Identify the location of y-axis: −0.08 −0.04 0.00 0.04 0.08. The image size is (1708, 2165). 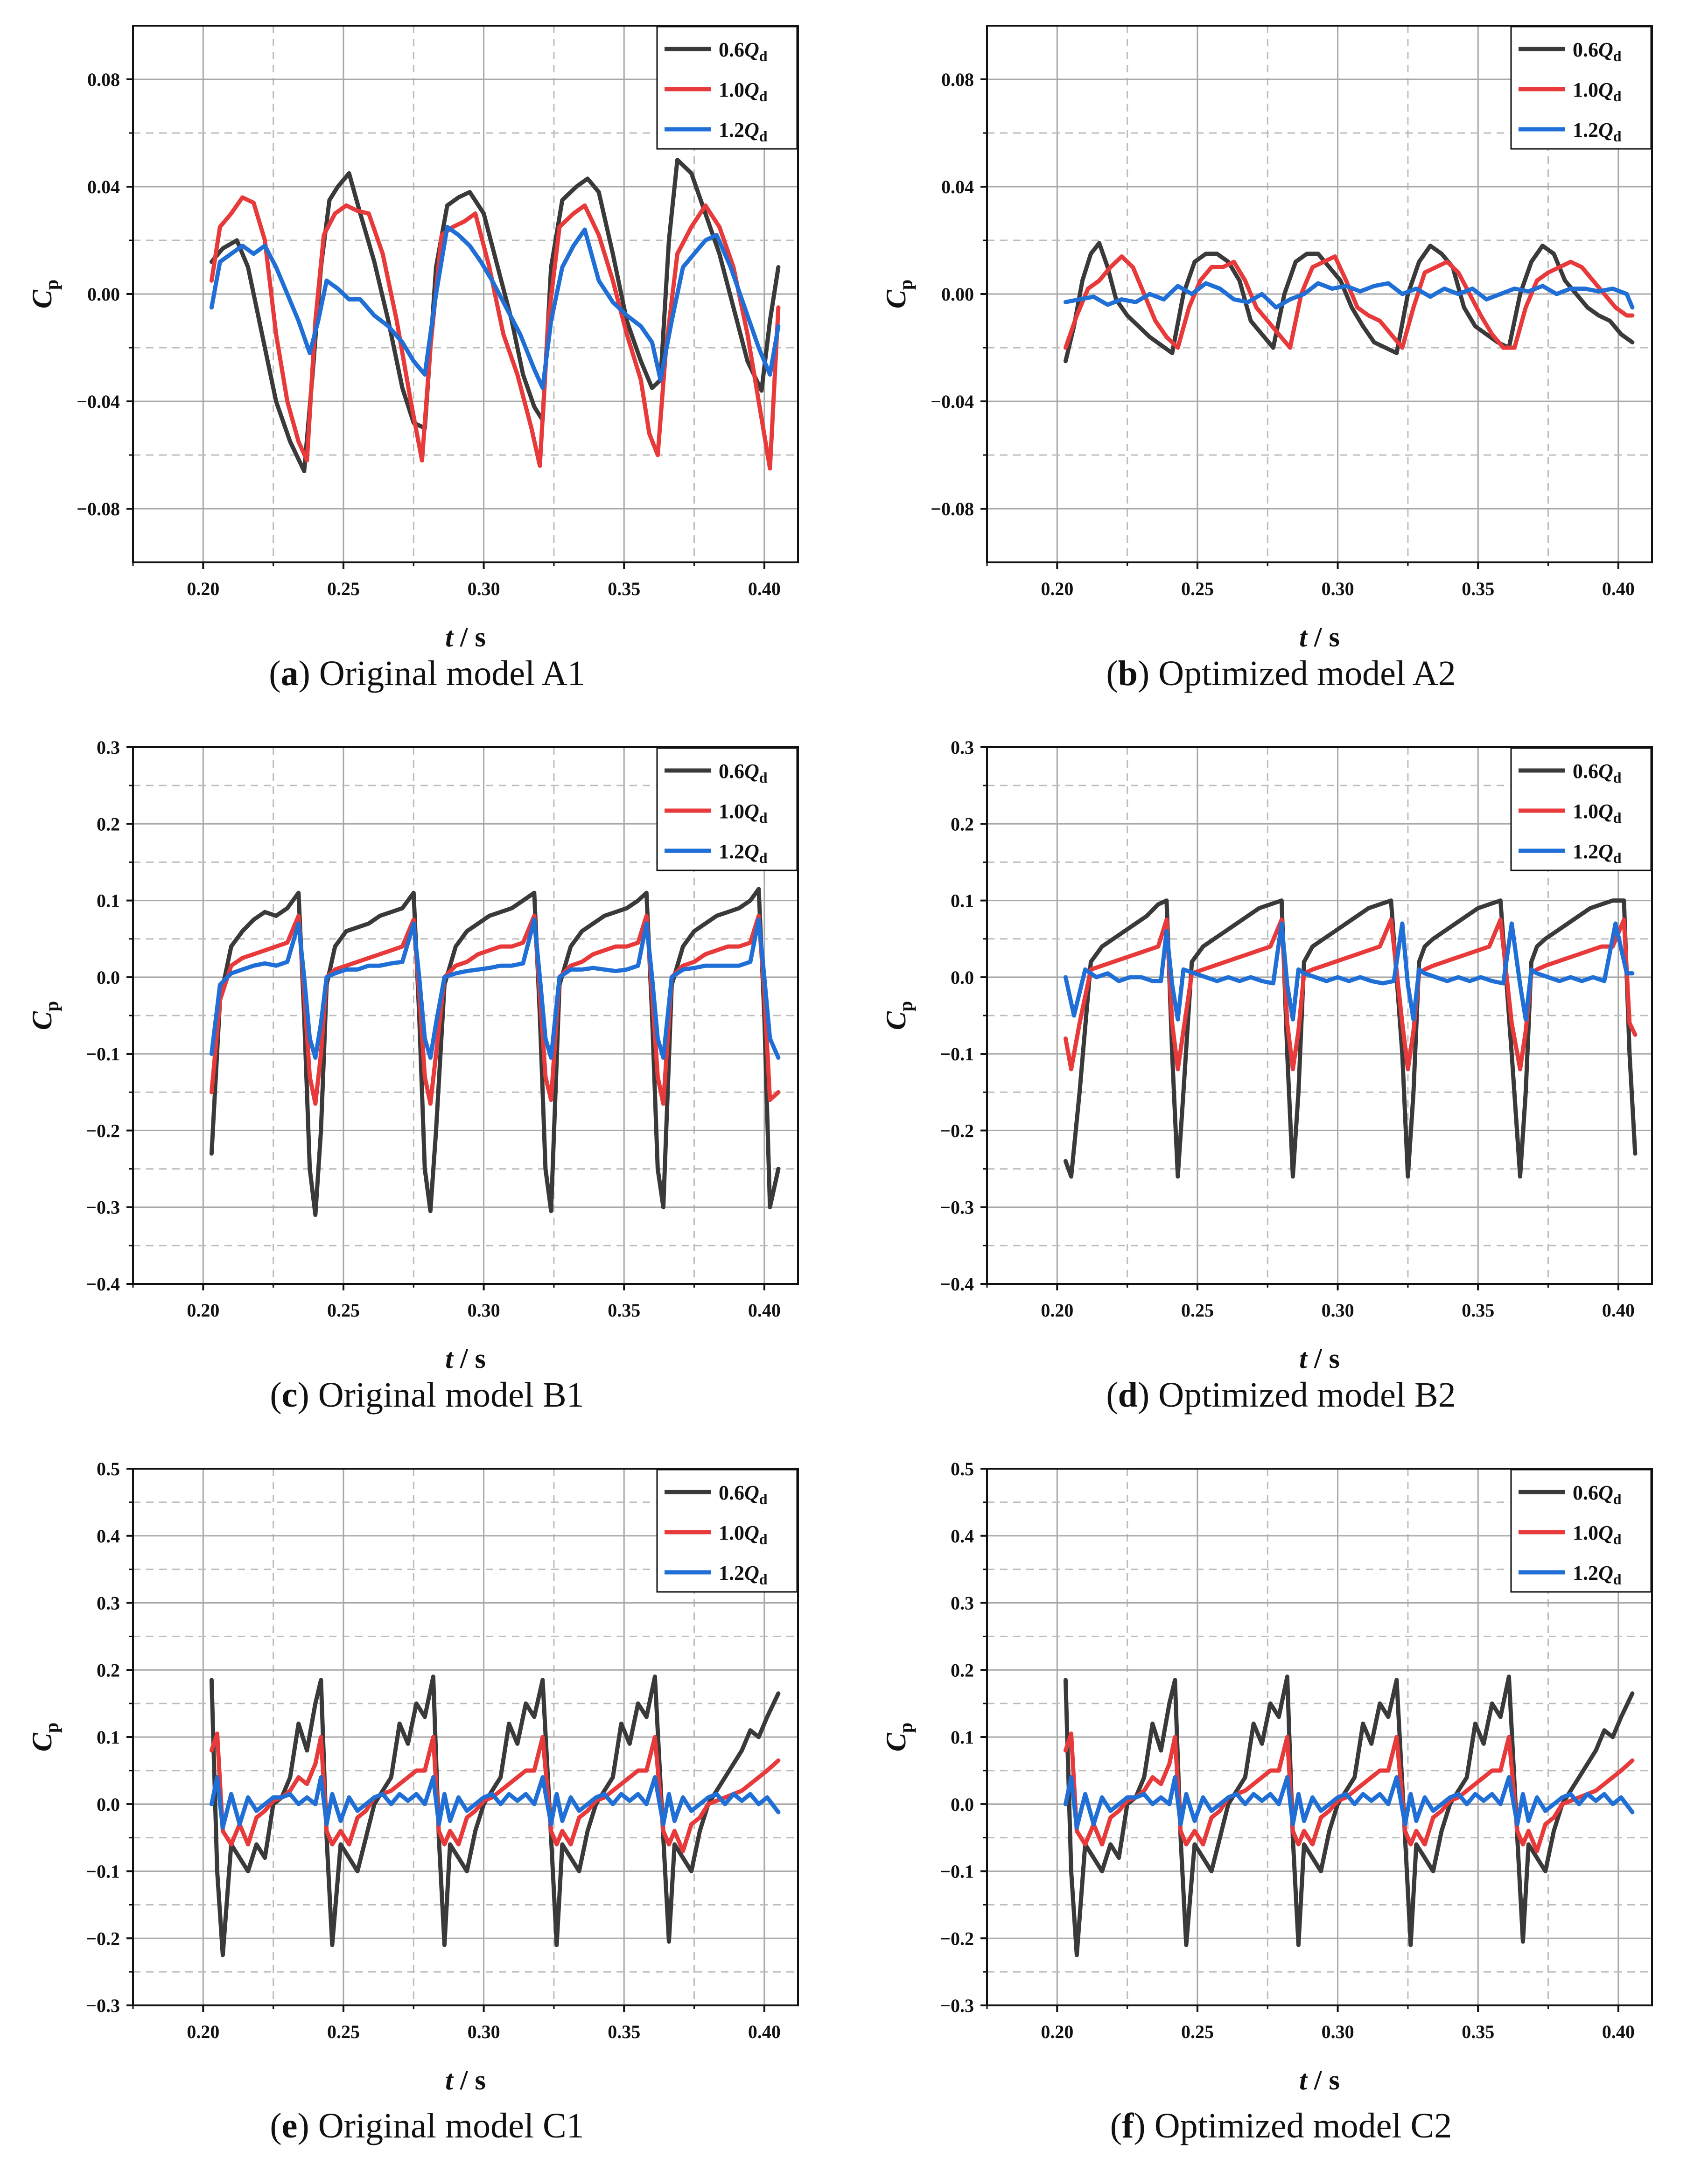
(959, 294).